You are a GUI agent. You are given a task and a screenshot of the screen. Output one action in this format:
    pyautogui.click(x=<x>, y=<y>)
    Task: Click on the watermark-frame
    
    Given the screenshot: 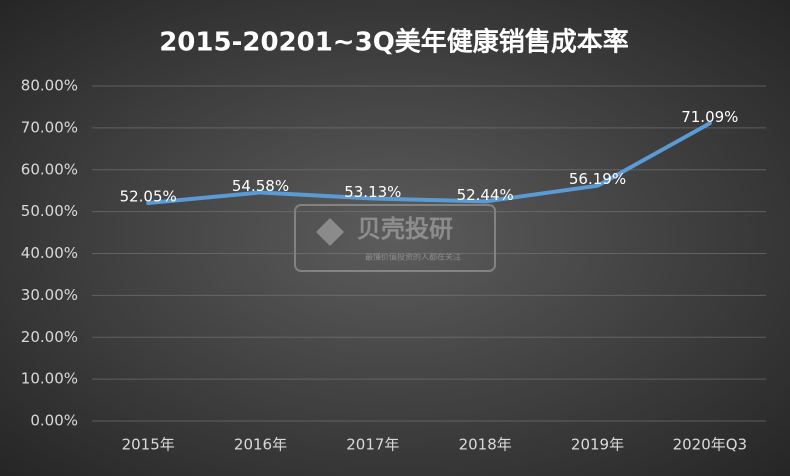 What is the action you would take?
    pyautogui.click(x=395, y=238)
    